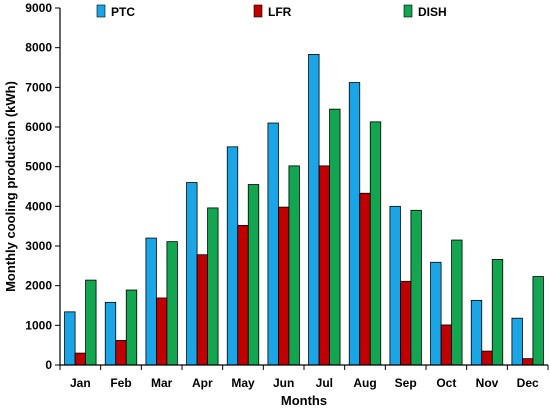 This screenshot has height=411, width=550. Describe the element at coordinates (172, 303) in the screenshot. I see `bar-dish-mar` at that location.